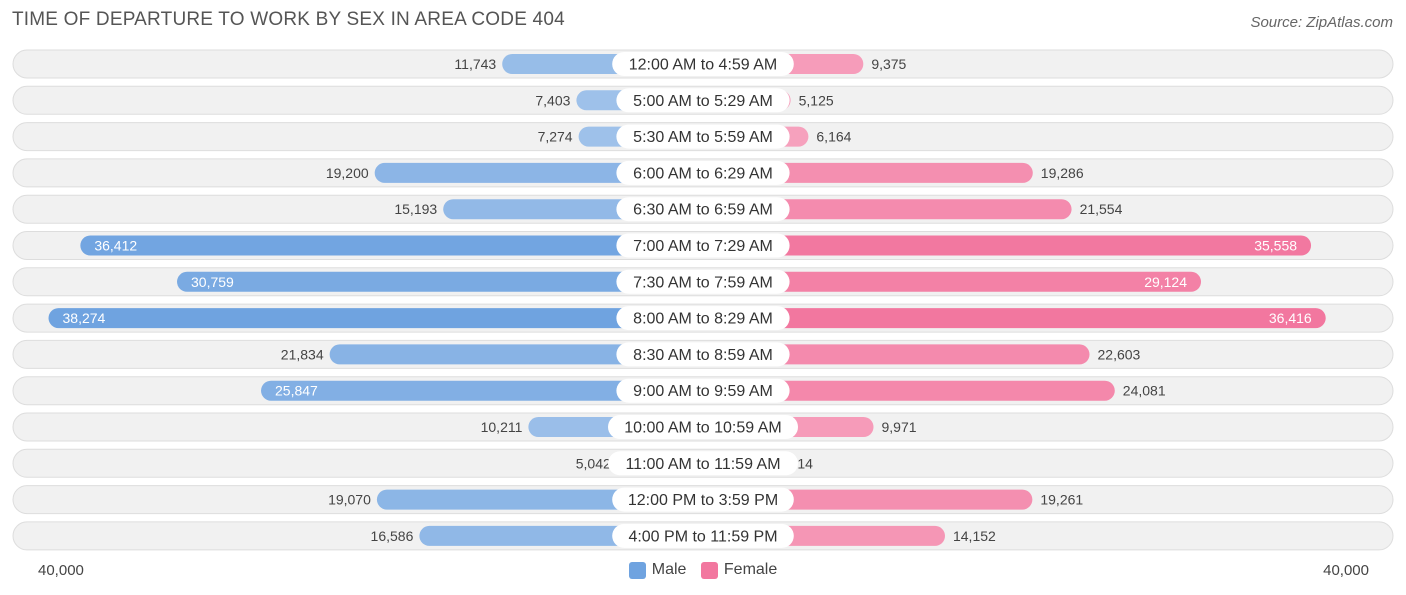 The image size is (1406, 595). Describe the element at coordinates (296, 391) in the screenshot. I see `value-label-male: 25,847` at that location.